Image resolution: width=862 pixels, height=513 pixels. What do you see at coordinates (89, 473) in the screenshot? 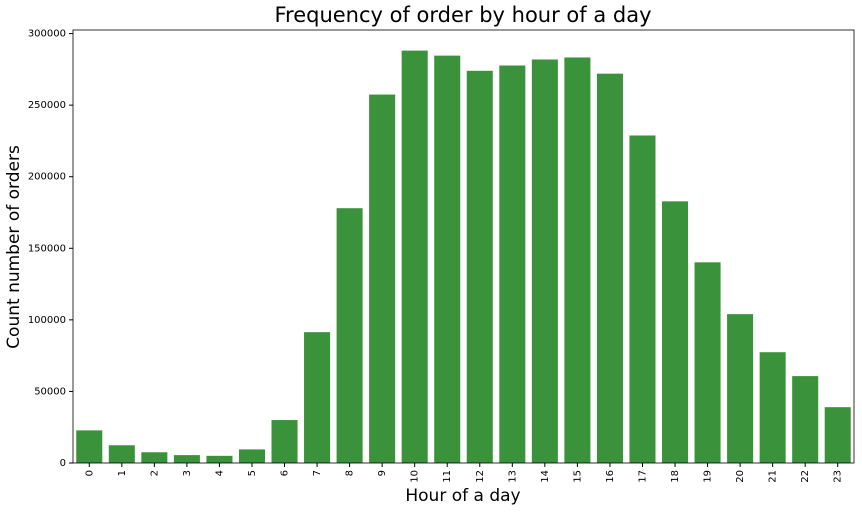
I see `x-tick-label: 0` at bounding box center [89, 473].